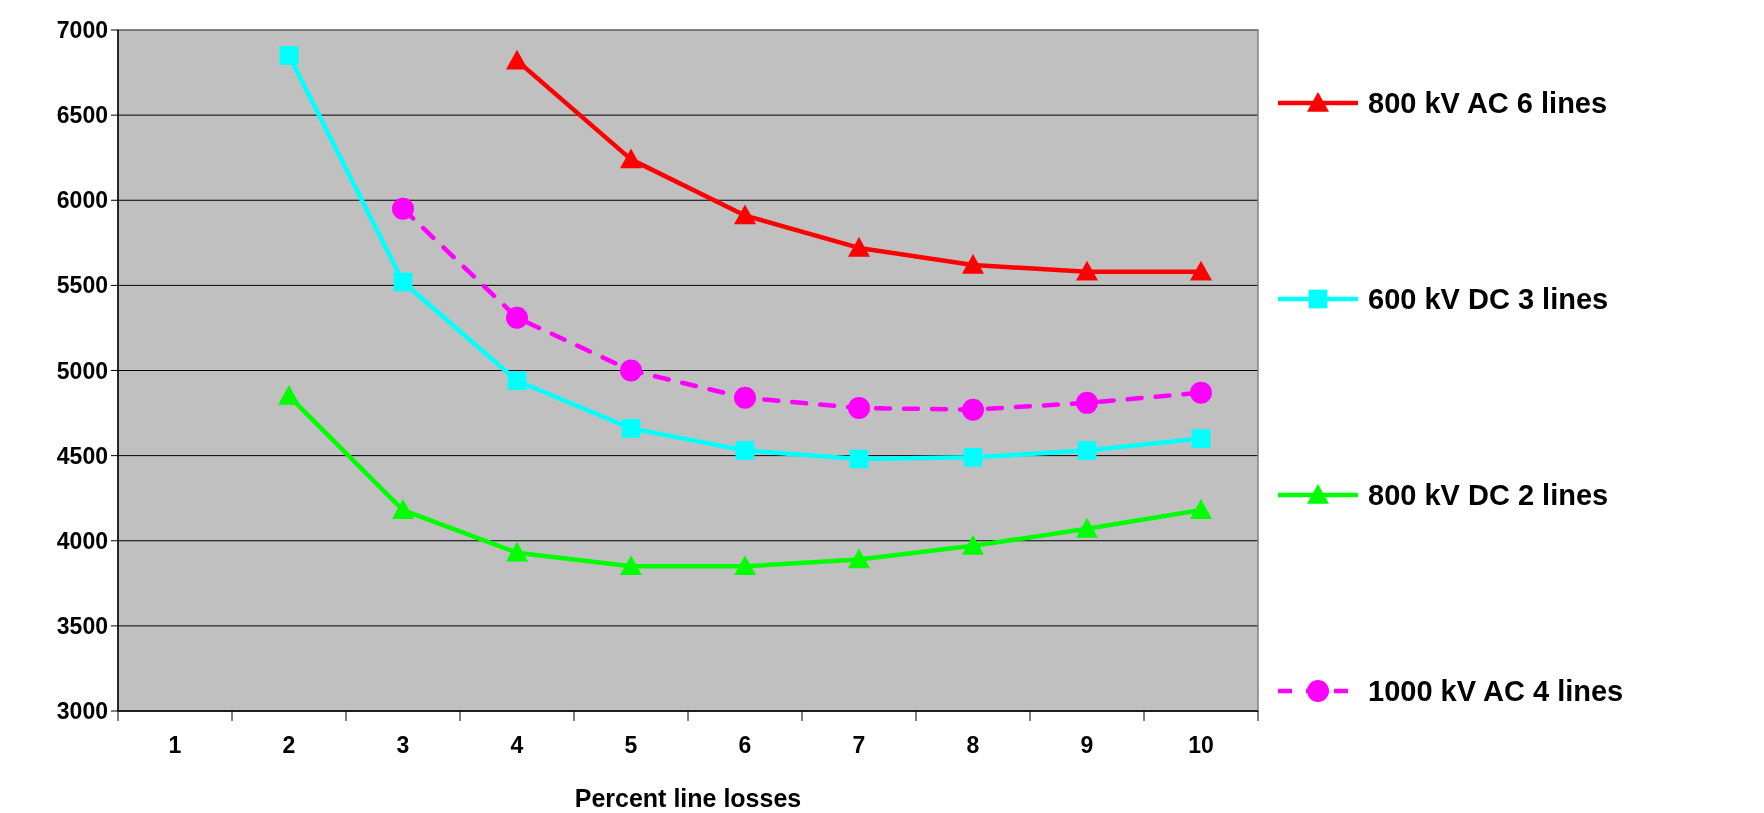  Describe the element at coordinates (82, 30) in the screenshot. I see `y-tick-label: 7000` at that location.